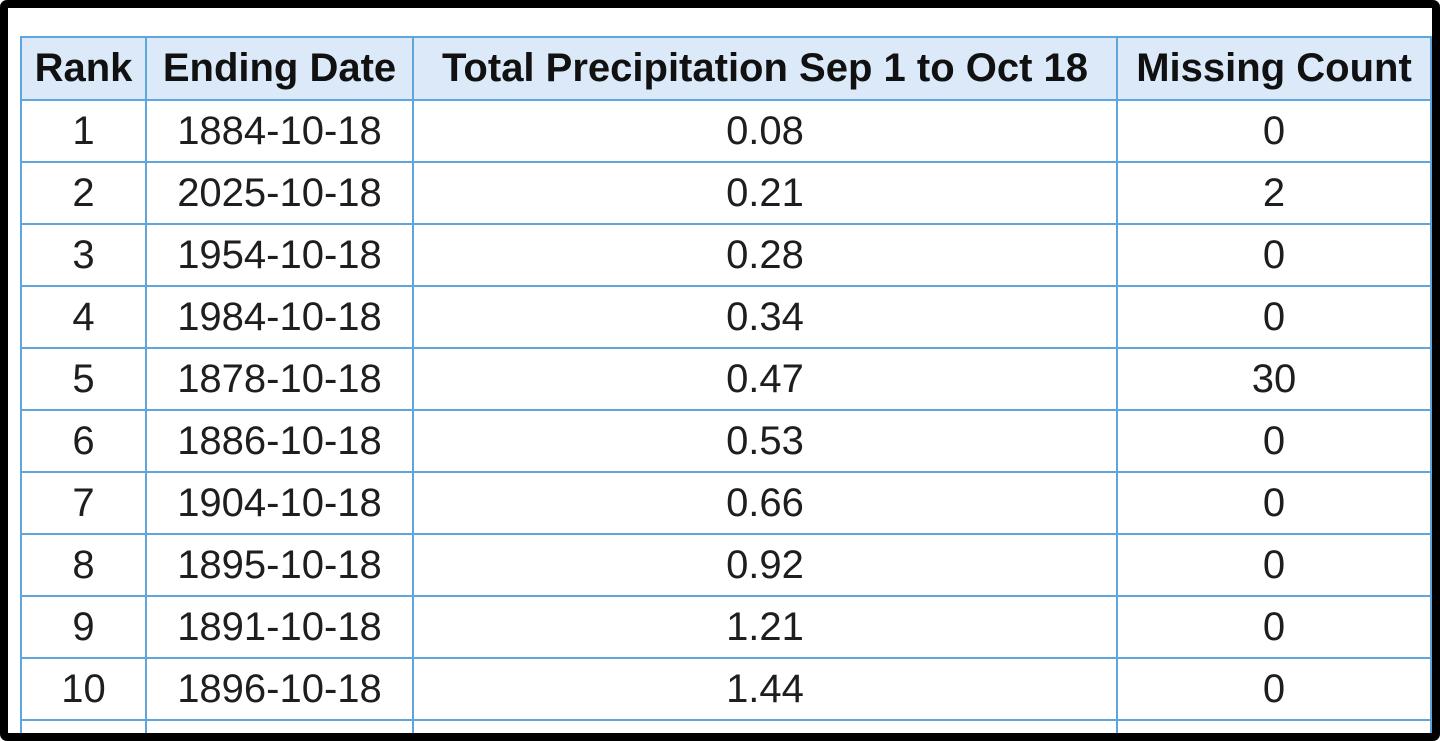 This screenshot has height=741, width=1440. Describe the element at coordinates (1274, 726) in the screenshot. I see `cell-missing-count` at that location.